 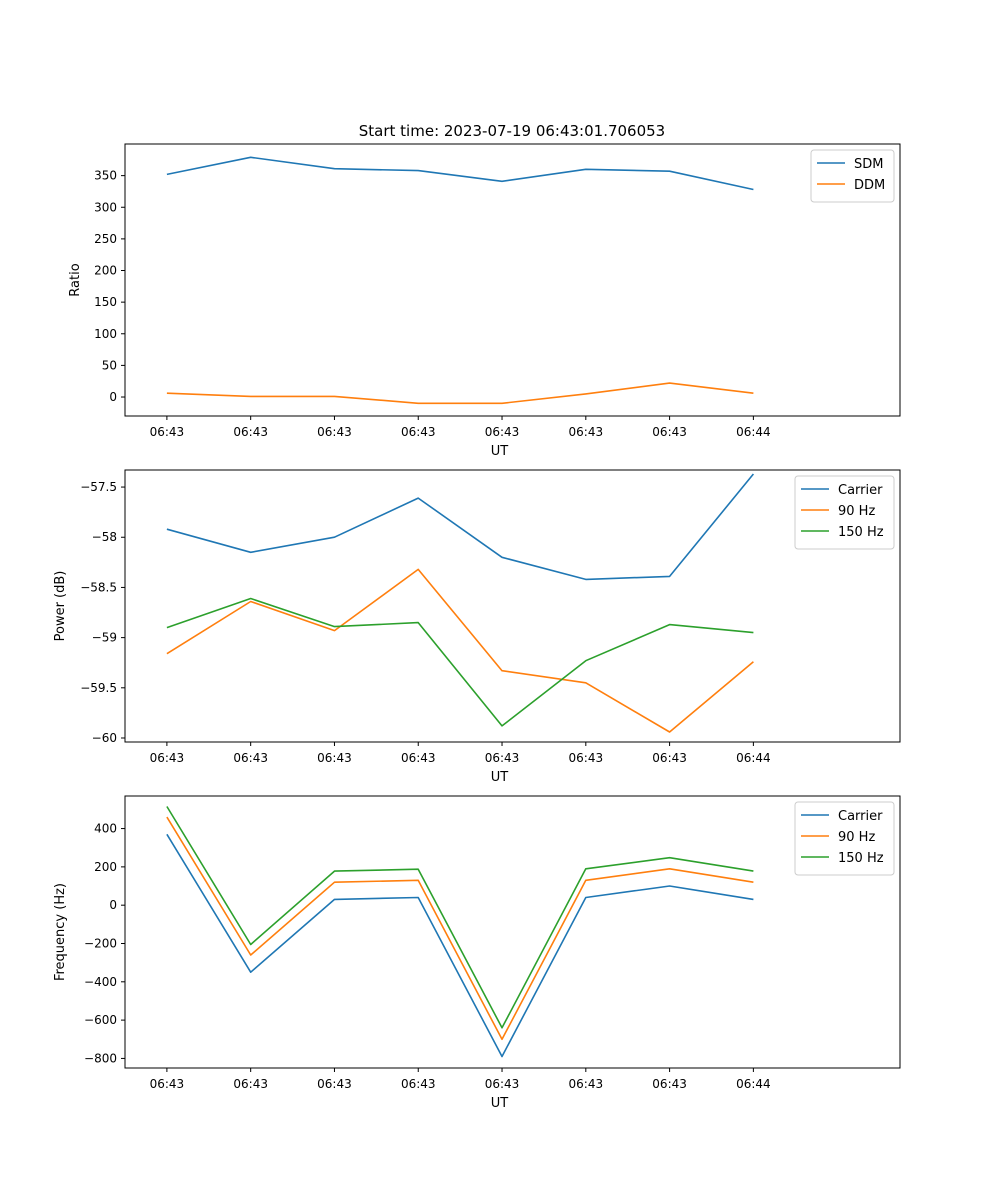 What do you see at coordinates (75, 279) in the screenshot?
I see `y-axis-label: Ratio` at bounding box center [75, 279].